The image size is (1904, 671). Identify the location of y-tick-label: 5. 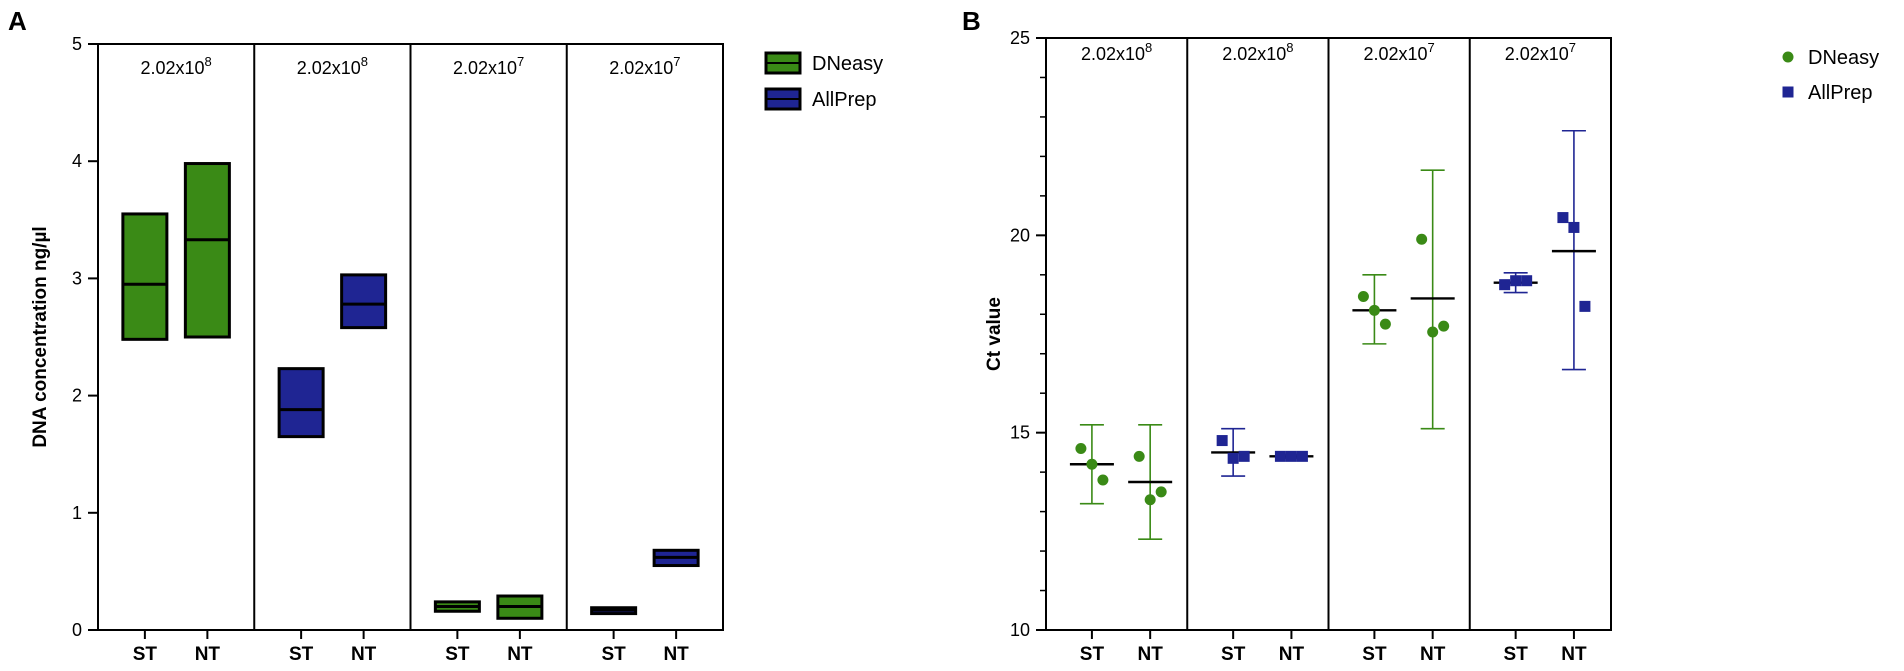
(77, 44).